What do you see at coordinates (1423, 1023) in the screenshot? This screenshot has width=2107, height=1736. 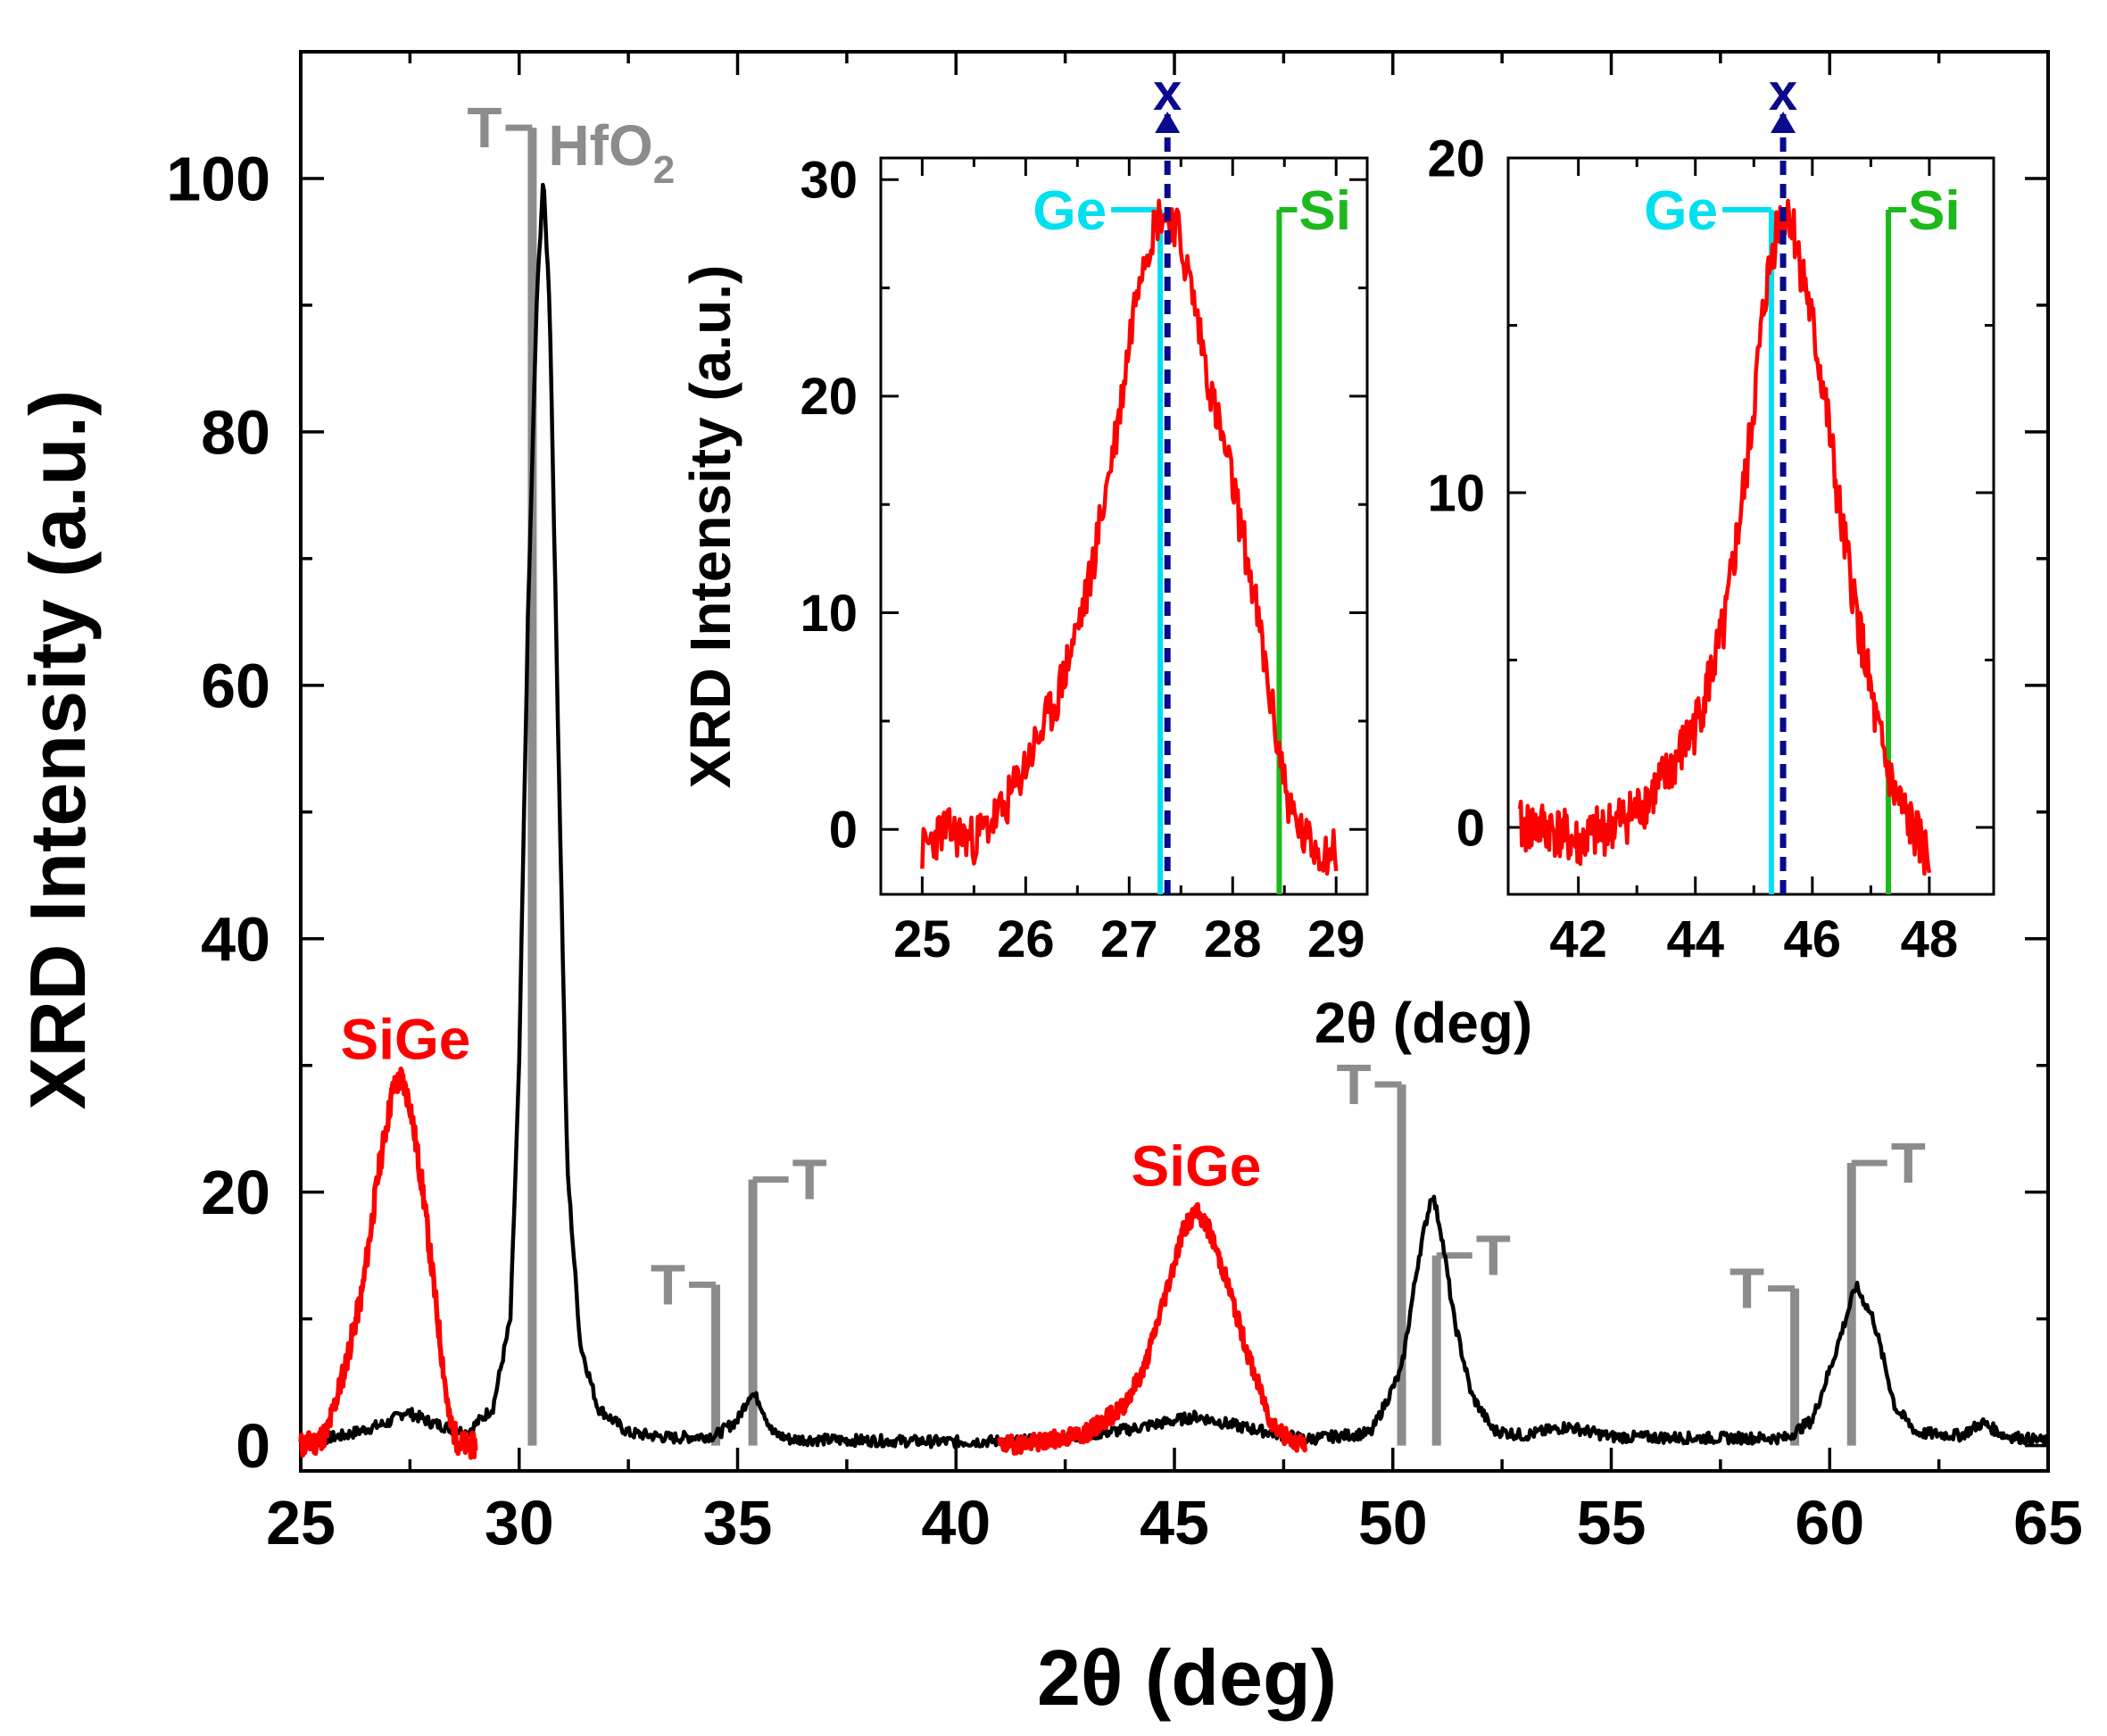 I see `inset-x-axis-label: 2θ (deg)` at bounding box center [1423, 1023].